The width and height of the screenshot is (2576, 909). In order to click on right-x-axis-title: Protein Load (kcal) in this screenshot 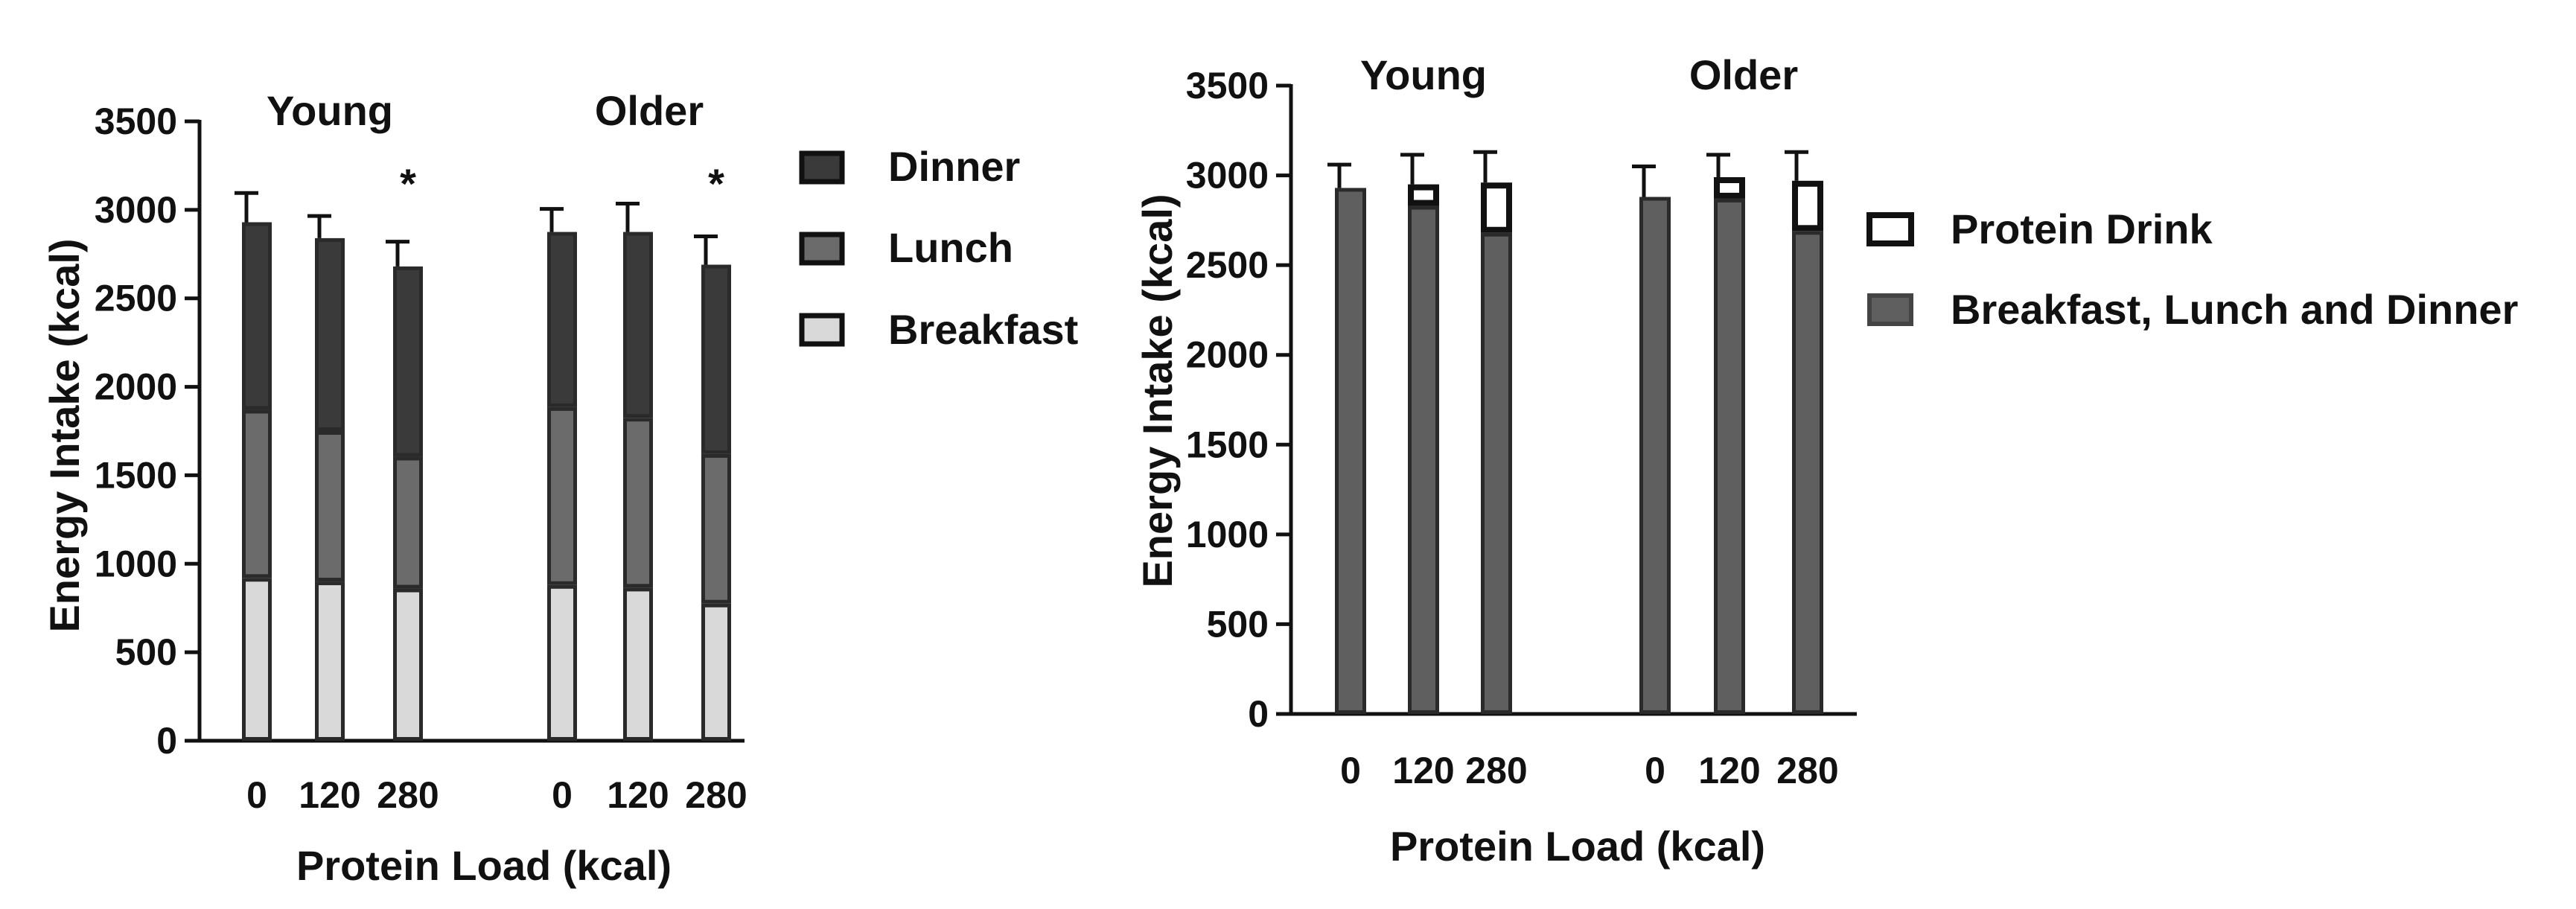, I will do `click(1577, 846)`.